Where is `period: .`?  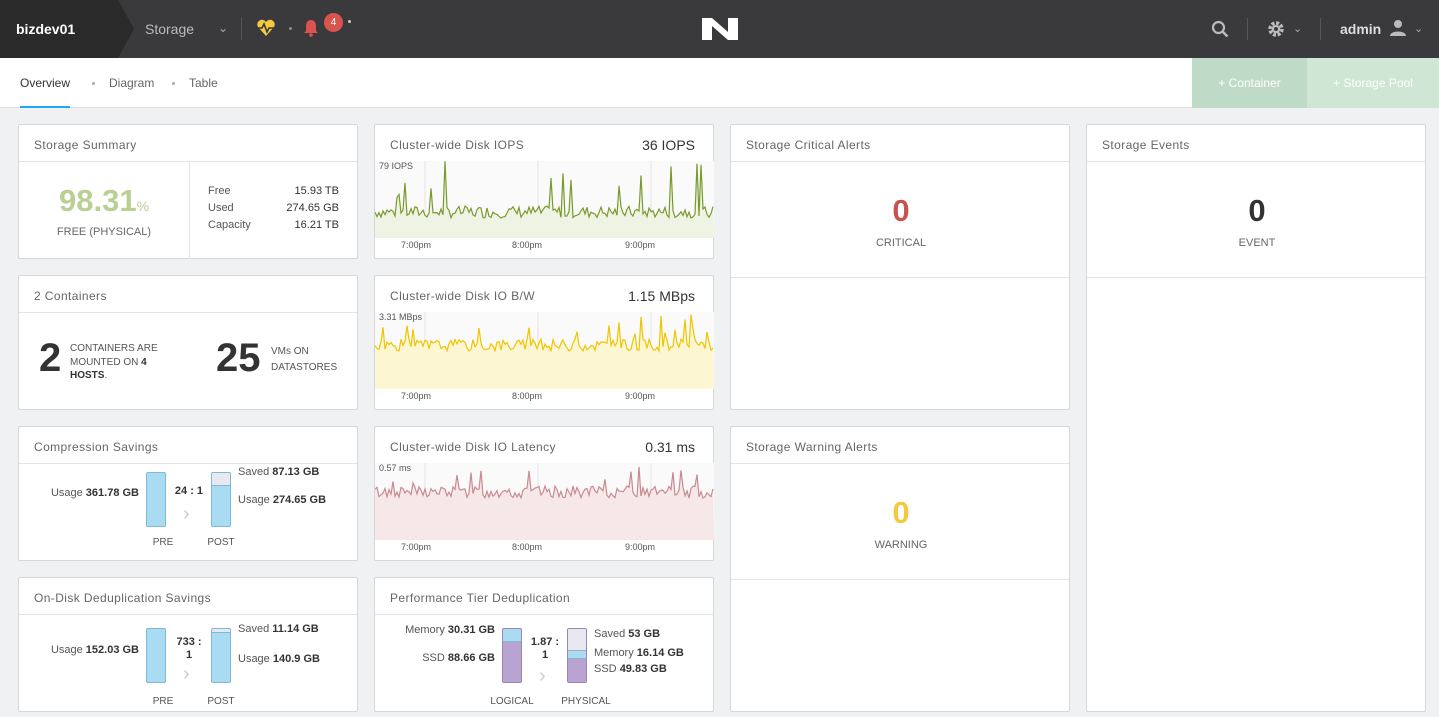
period: . is located at coordinates (106, 375).